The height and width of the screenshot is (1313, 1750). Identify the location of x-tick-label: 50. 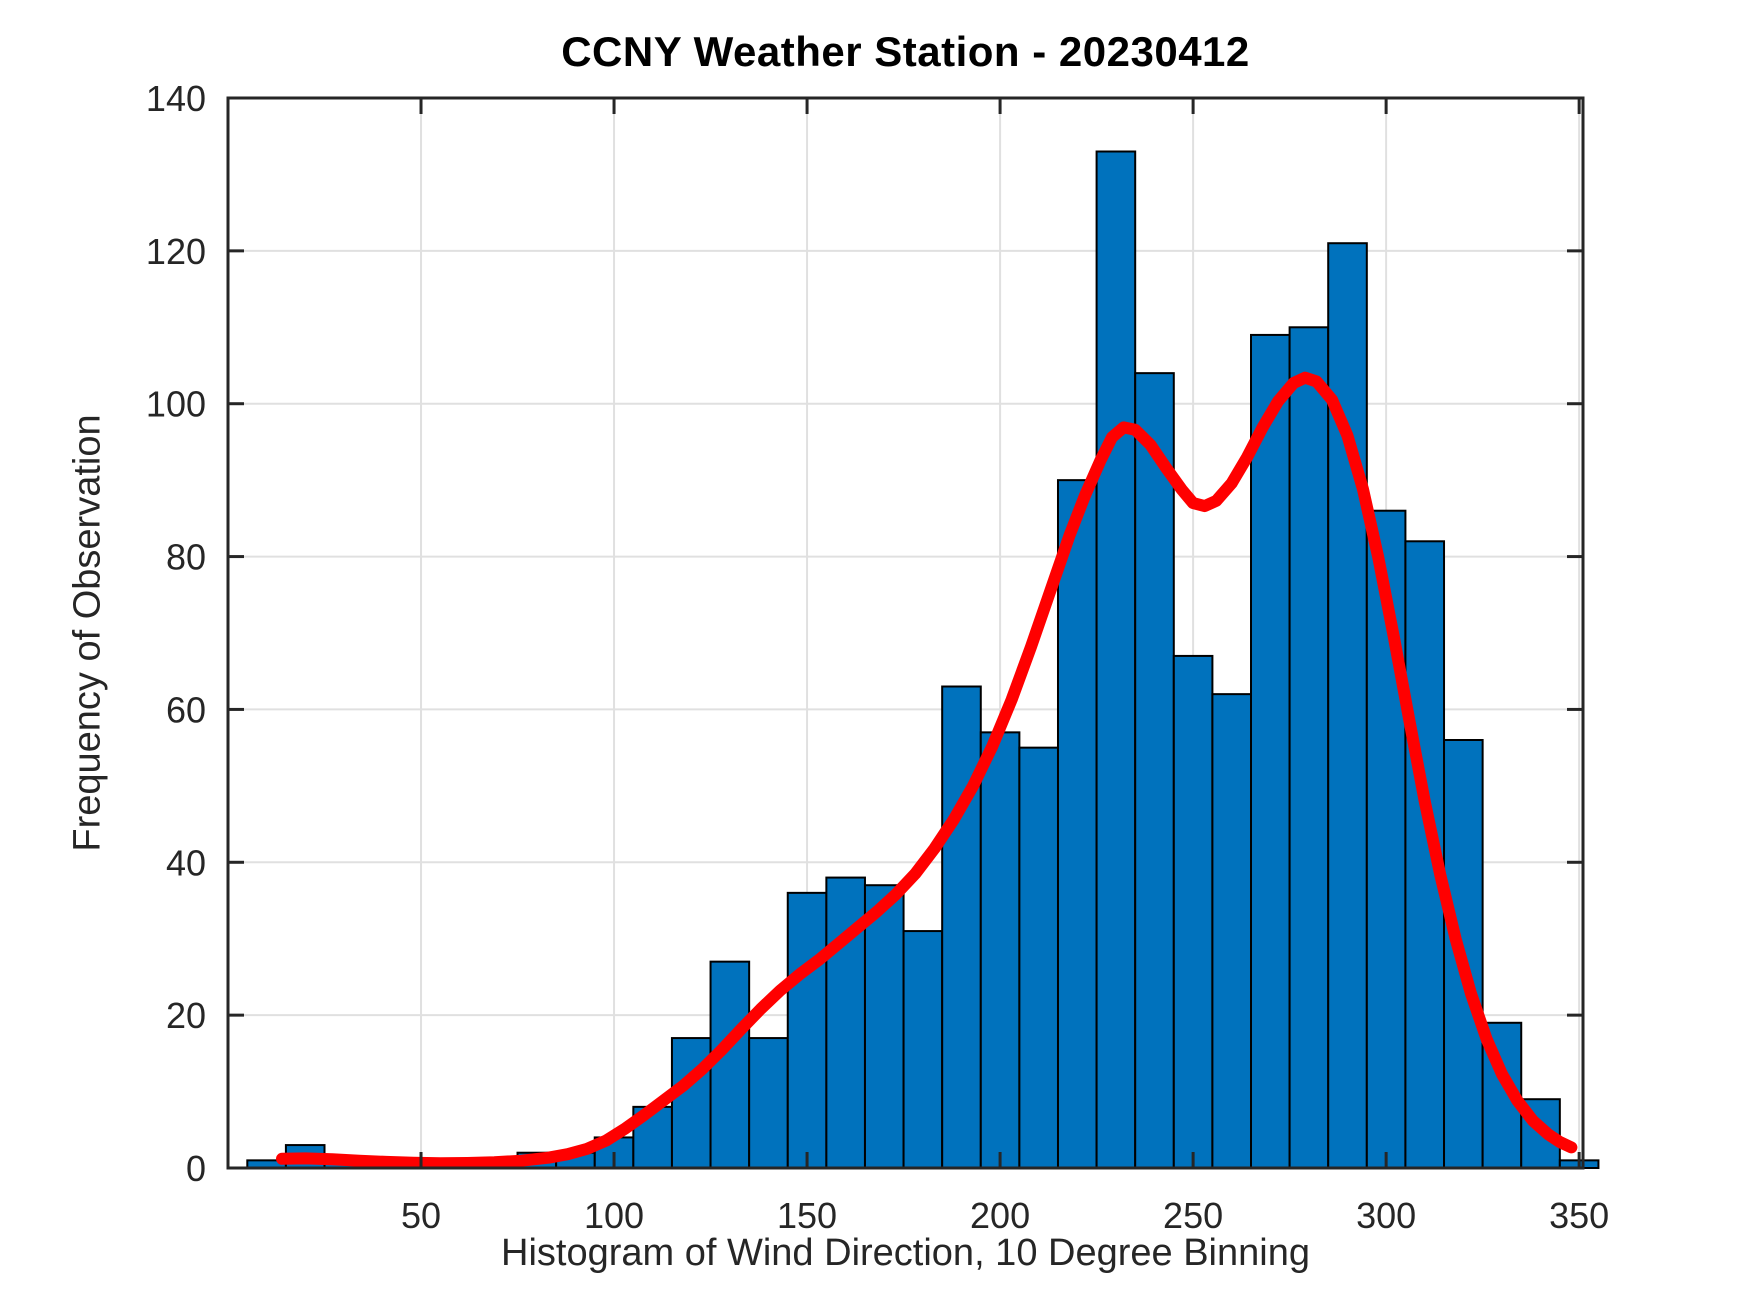
(421, 1215).